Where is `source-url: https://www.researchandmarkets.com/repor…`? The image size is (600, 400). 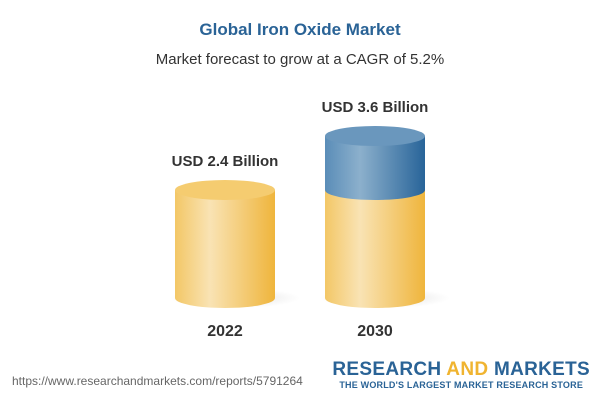 source-url: https://www.researchandmarkets.com/repor… is located at coordinates (157, 381).